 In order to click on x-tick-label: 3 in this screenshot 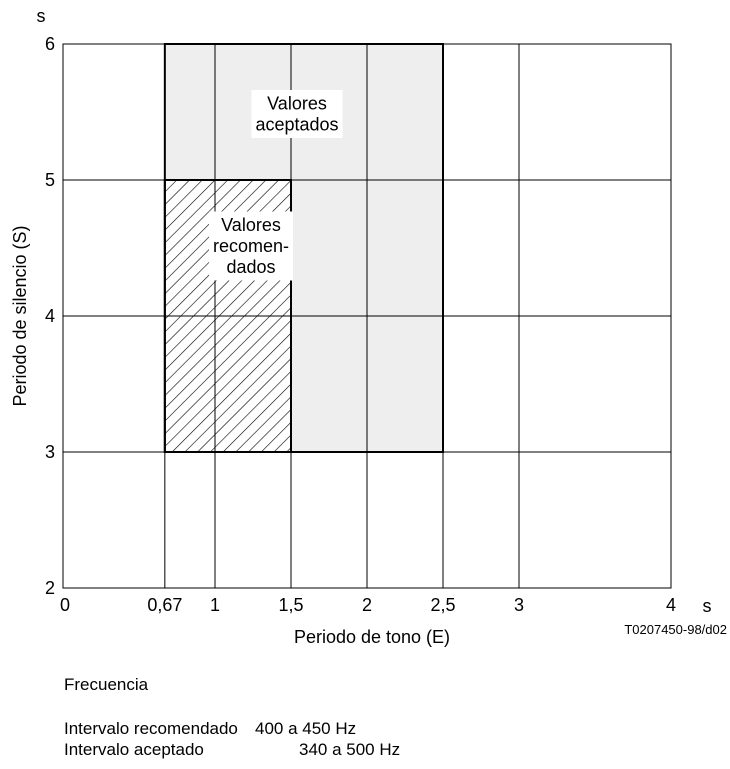, I will do `click(519, 605)`.